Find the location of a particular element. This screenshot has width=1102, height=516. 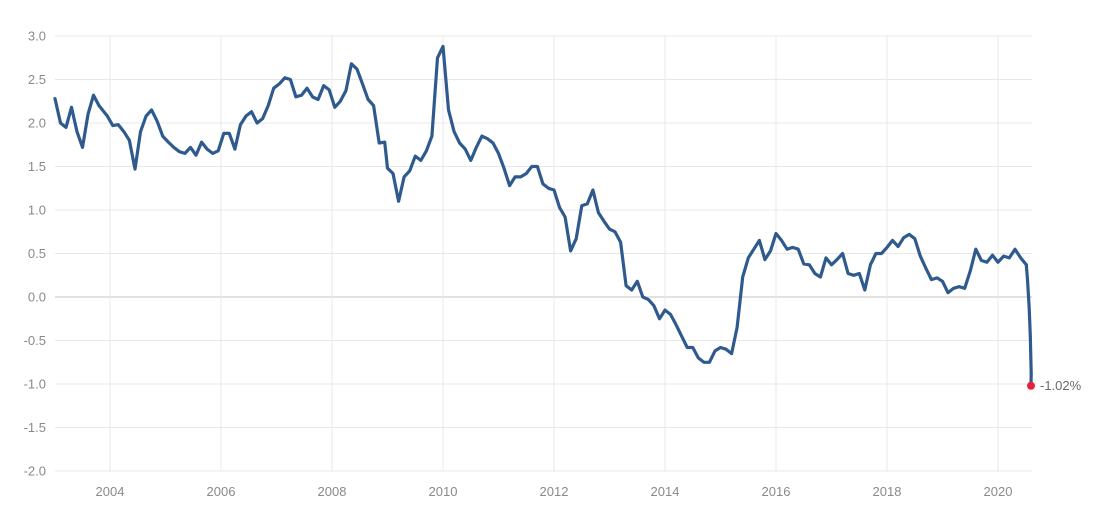

x-tick-label: 2008 is located at coordinates (332, 491).